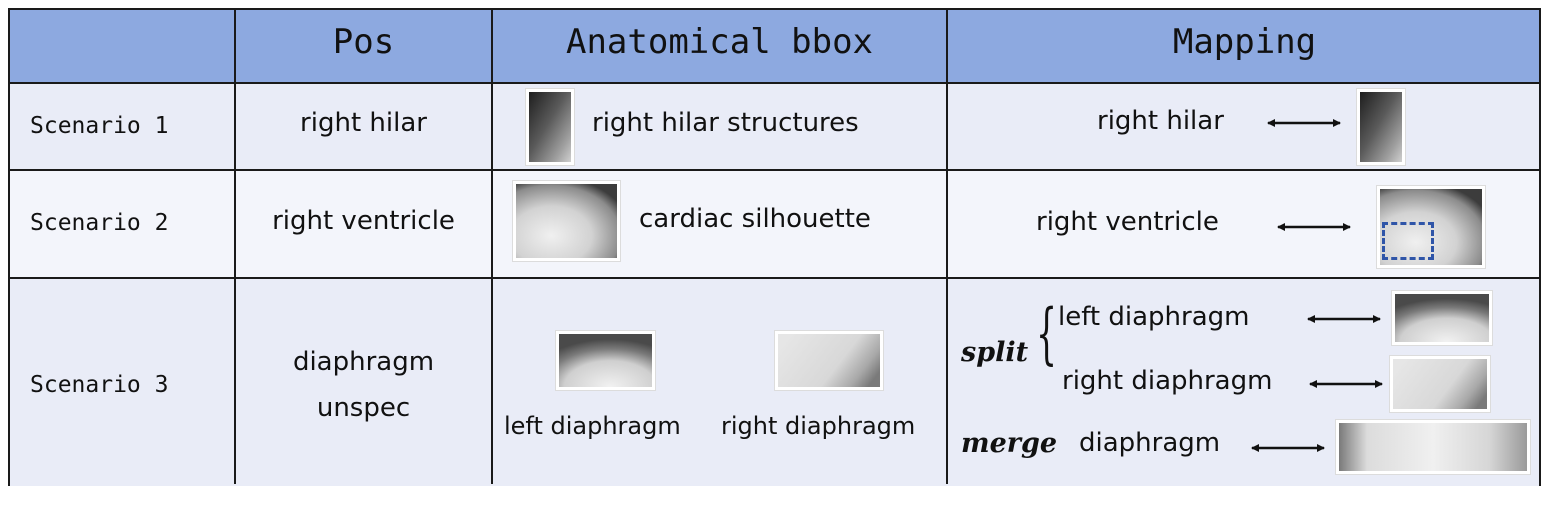 Image resolution: width=1550 pixels, height=506 pixels. I want to click on scenario-2-label: Scenario 2, so click(99, 223).